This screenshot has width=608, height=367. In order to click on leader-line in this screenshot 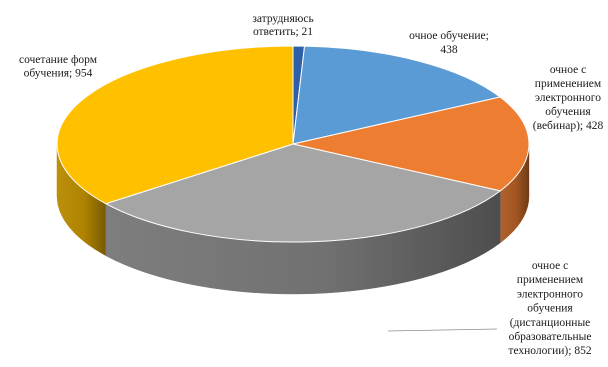, I will do `click(442, 330)`.